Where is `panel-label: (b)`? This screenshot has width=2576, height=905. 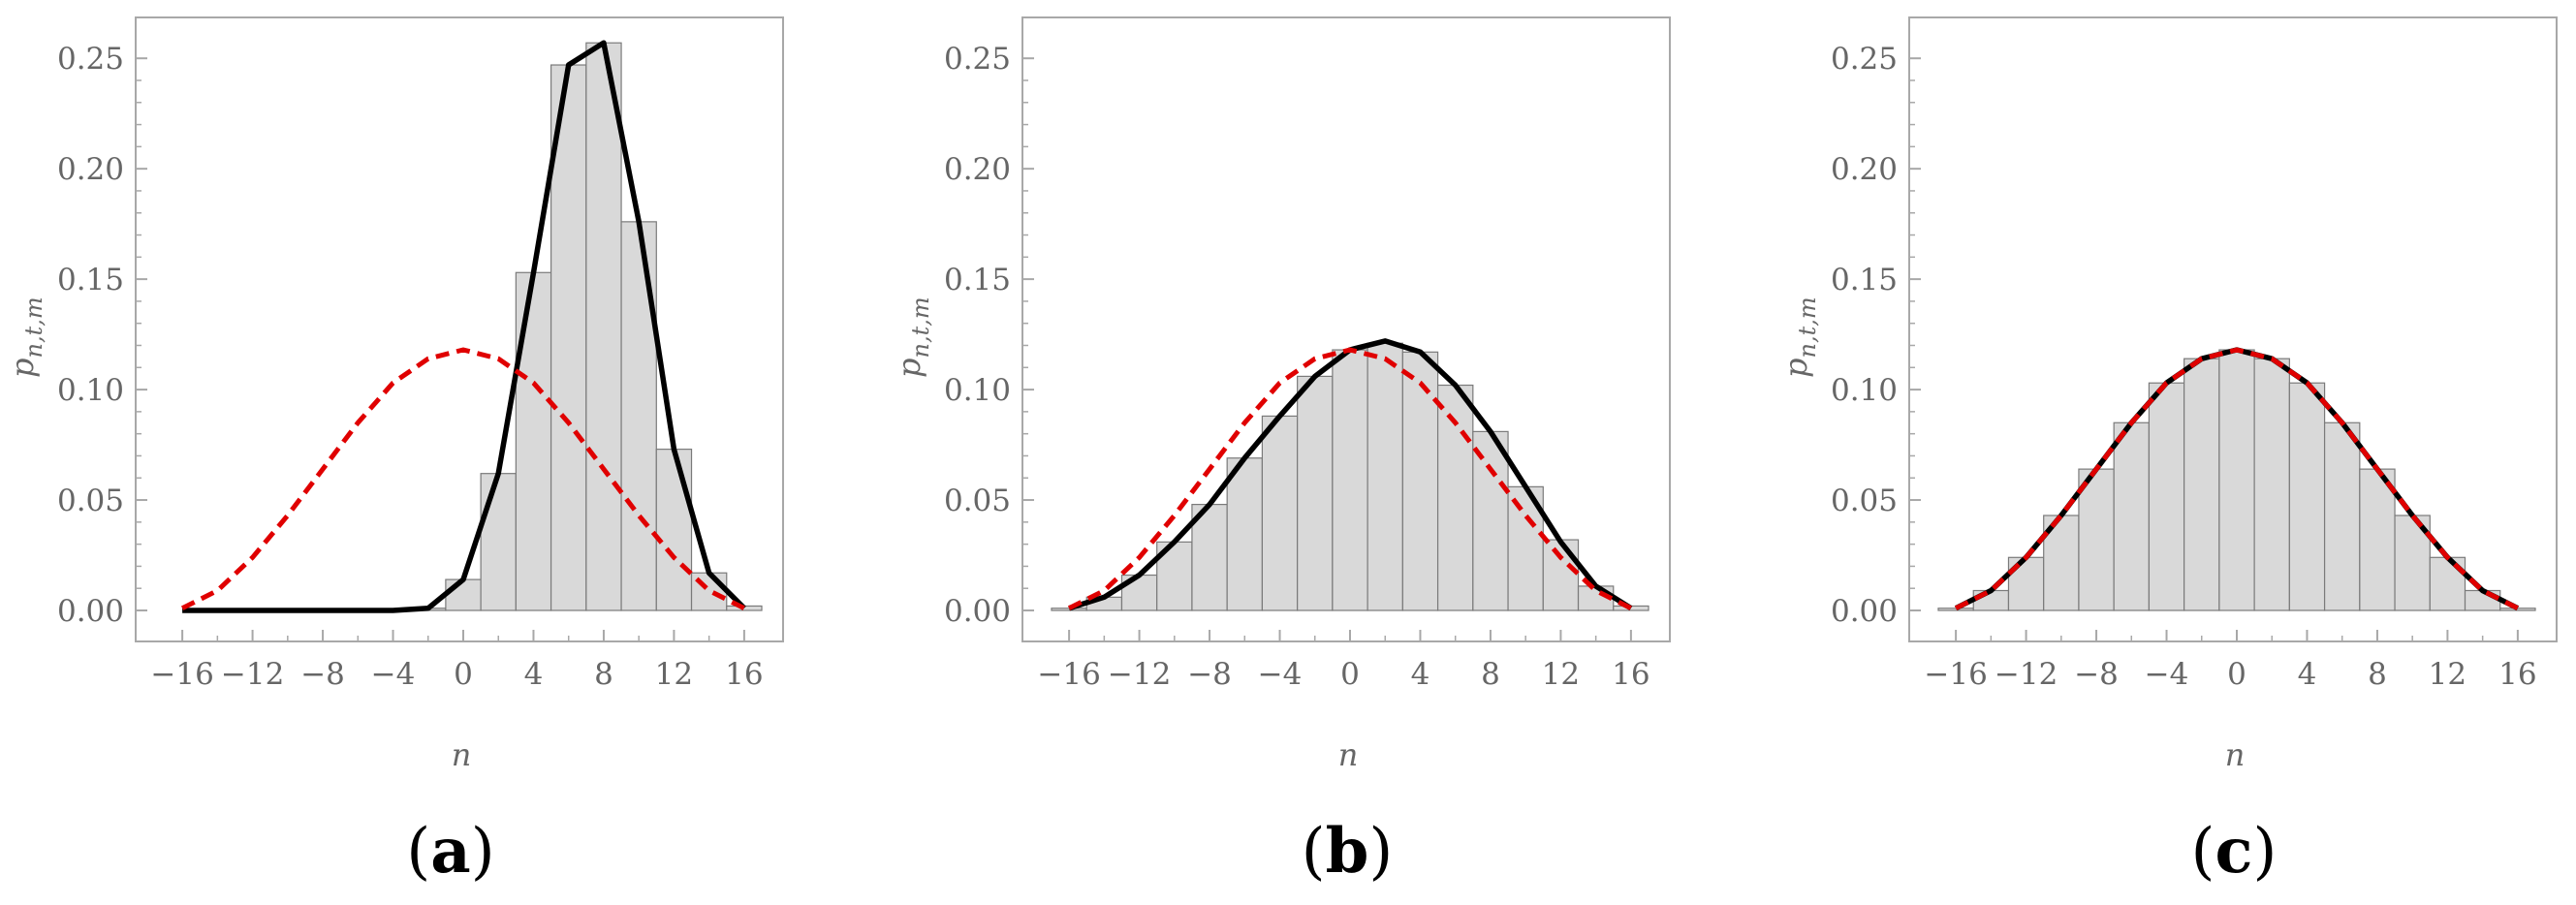
panel-label: (b) is located at coordinates (1348, 851).